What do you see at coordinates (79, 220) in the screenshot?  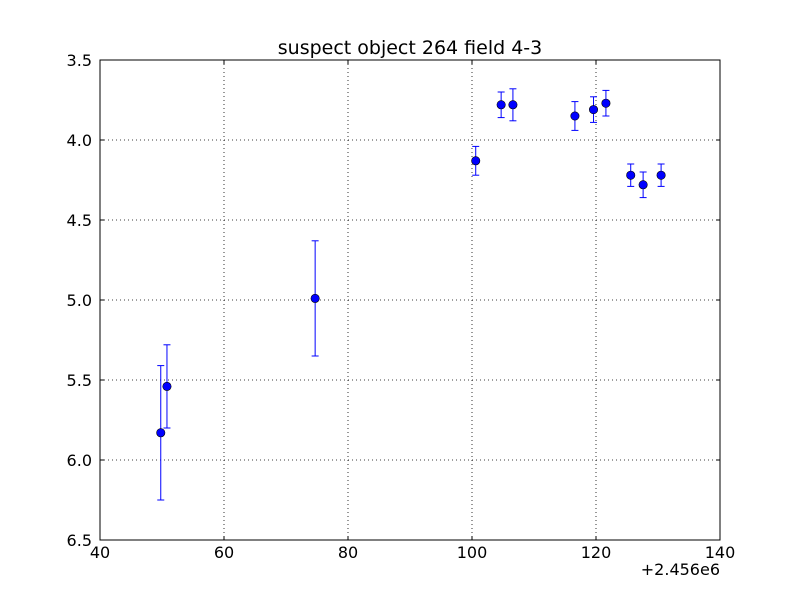 I see `y-tick-label: 4.5` at bounding box center [79, 220].